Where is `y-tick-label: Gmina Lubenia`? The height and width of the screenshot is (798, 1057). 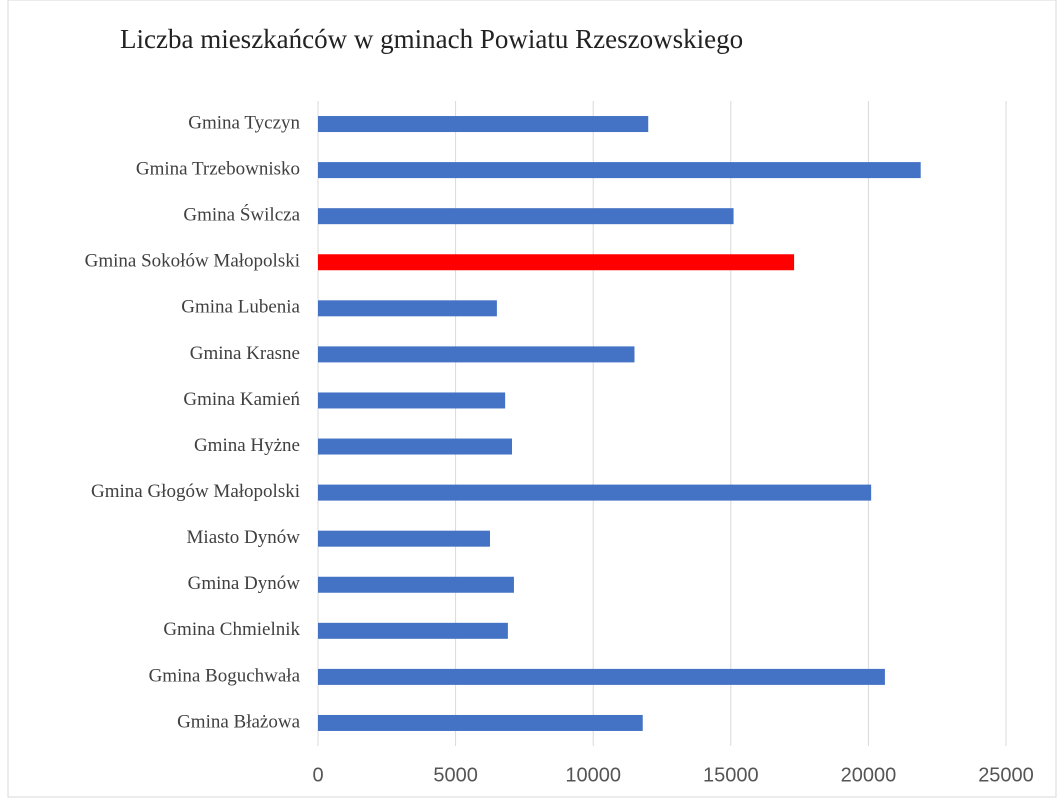
y-tick-label: Gmina Lubenia is located at coordinates (240, 307).